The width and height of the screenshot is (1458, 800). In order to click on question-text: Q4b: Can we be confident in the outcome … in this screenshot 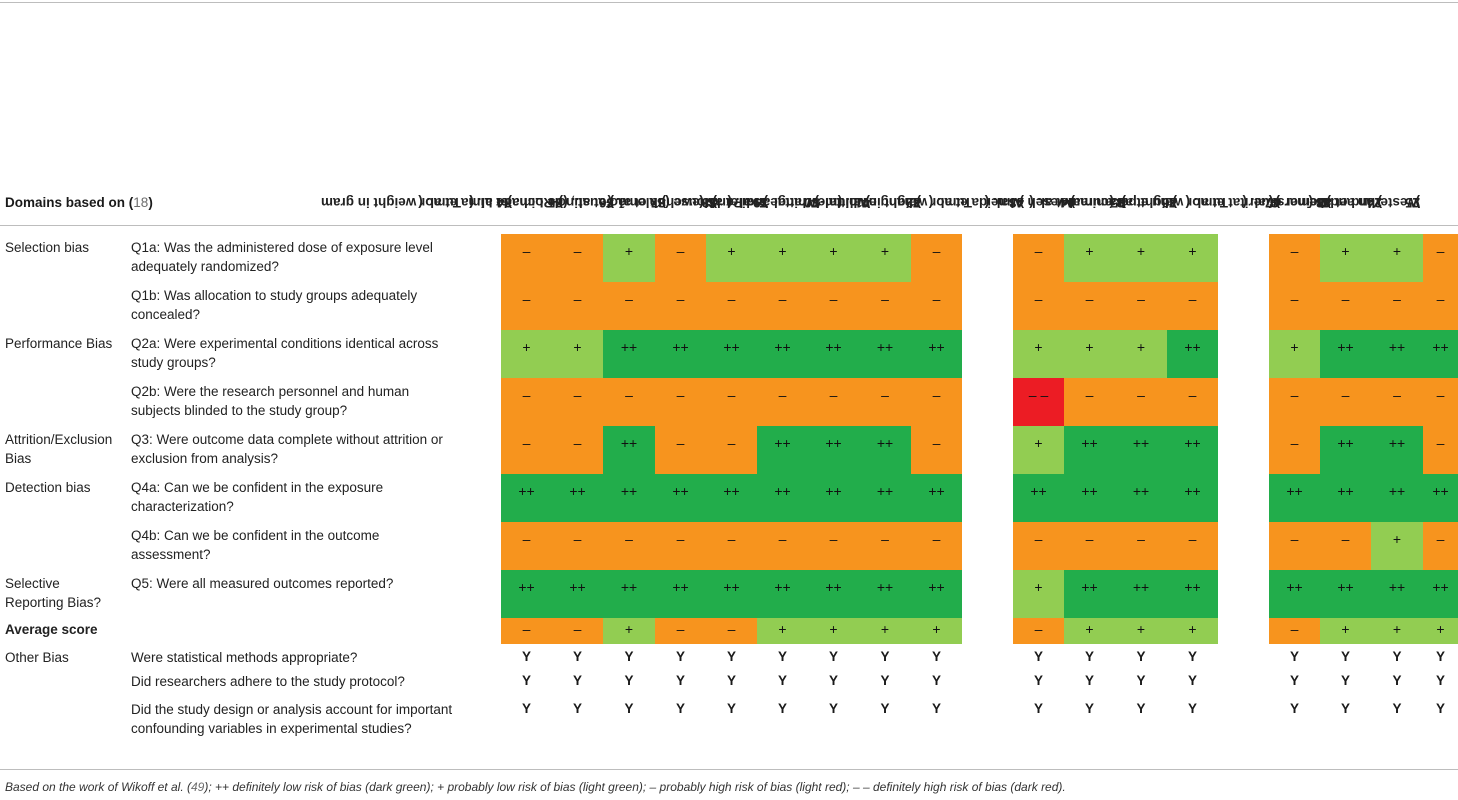, I will do `click(255, 545)`.